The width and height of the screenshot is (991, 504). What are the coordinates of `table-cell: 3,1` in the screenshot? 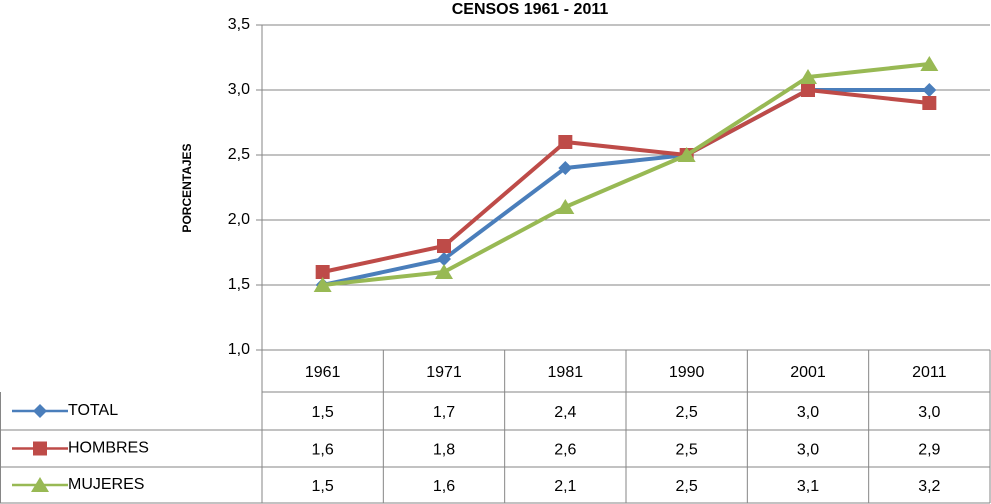 It's located at (808, 486).